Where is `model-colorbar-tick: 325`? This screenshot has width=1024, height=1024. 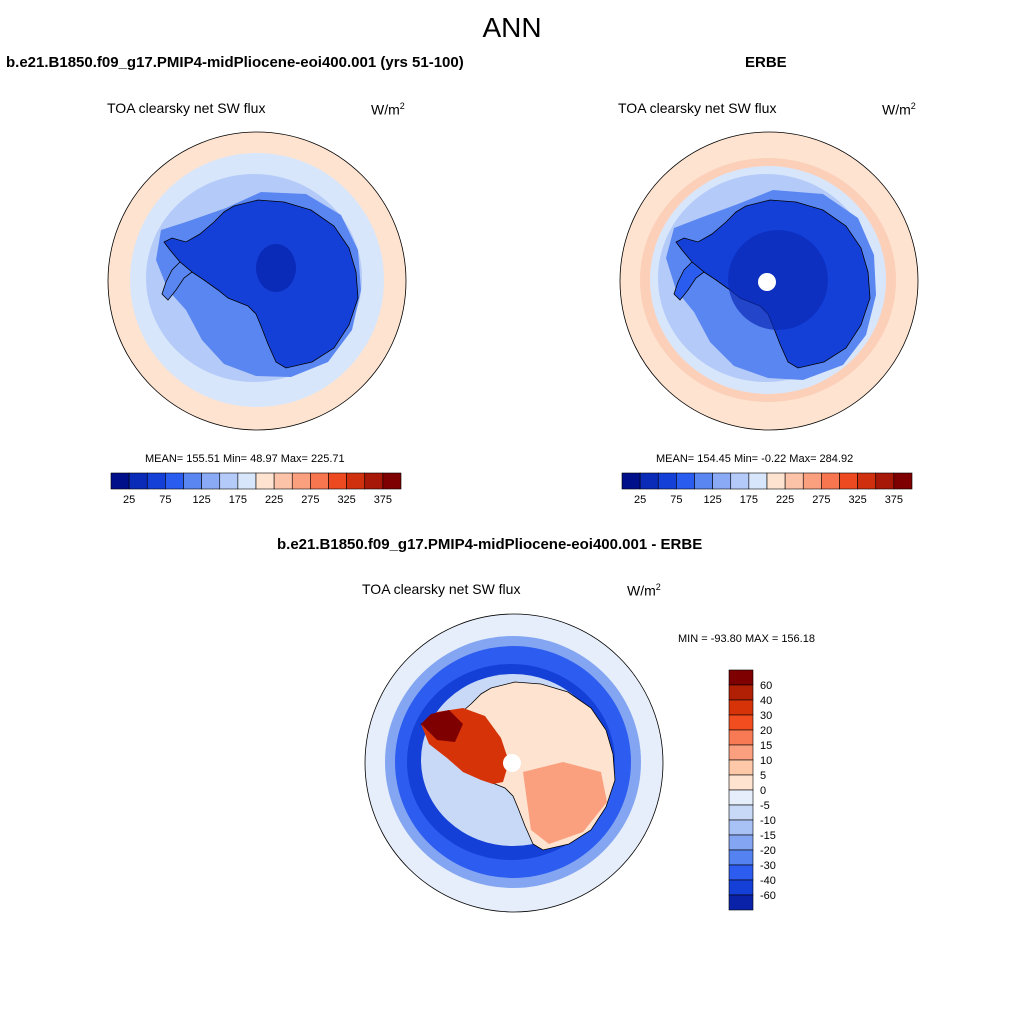
model-colorbar-tick: 325 is located at coordinates (346, 500).